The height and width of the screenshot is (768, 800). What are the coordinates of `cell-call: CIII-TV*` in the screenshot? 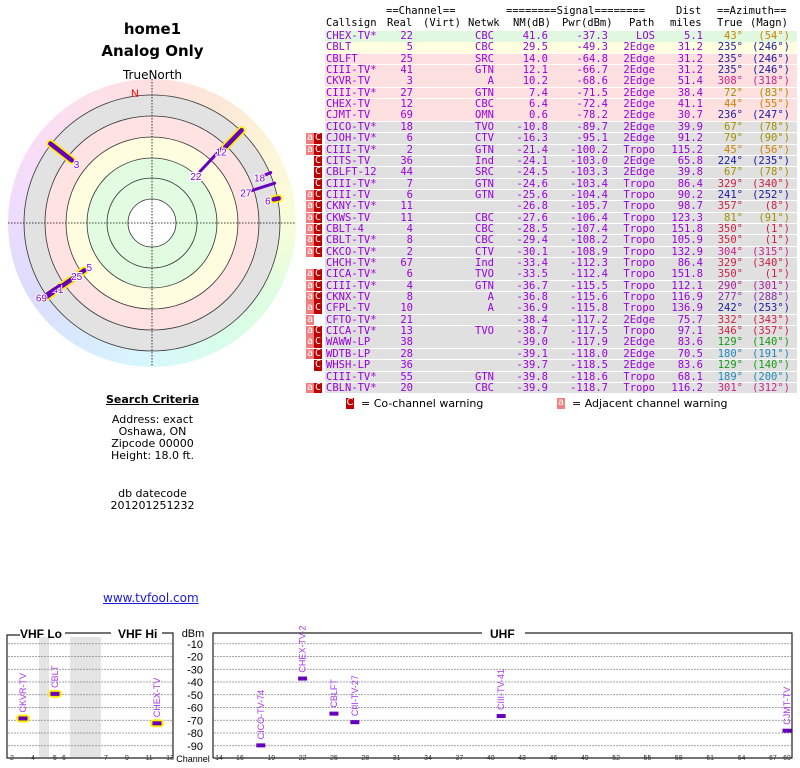 It's located at (351, 285).